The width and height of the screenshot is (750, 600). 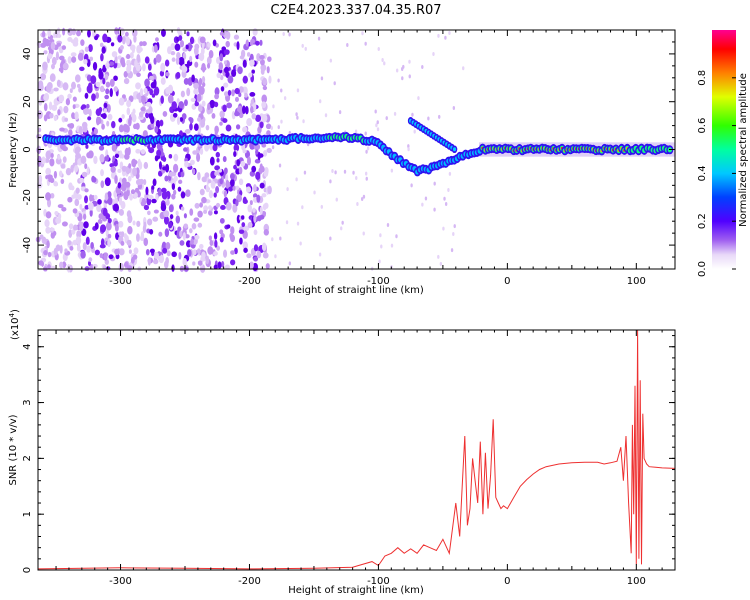 What do you see at coordinates (702, 221) in the screenshot?
I see `colorbar-tick-label: 0.2` at bounding box center [702, 221].